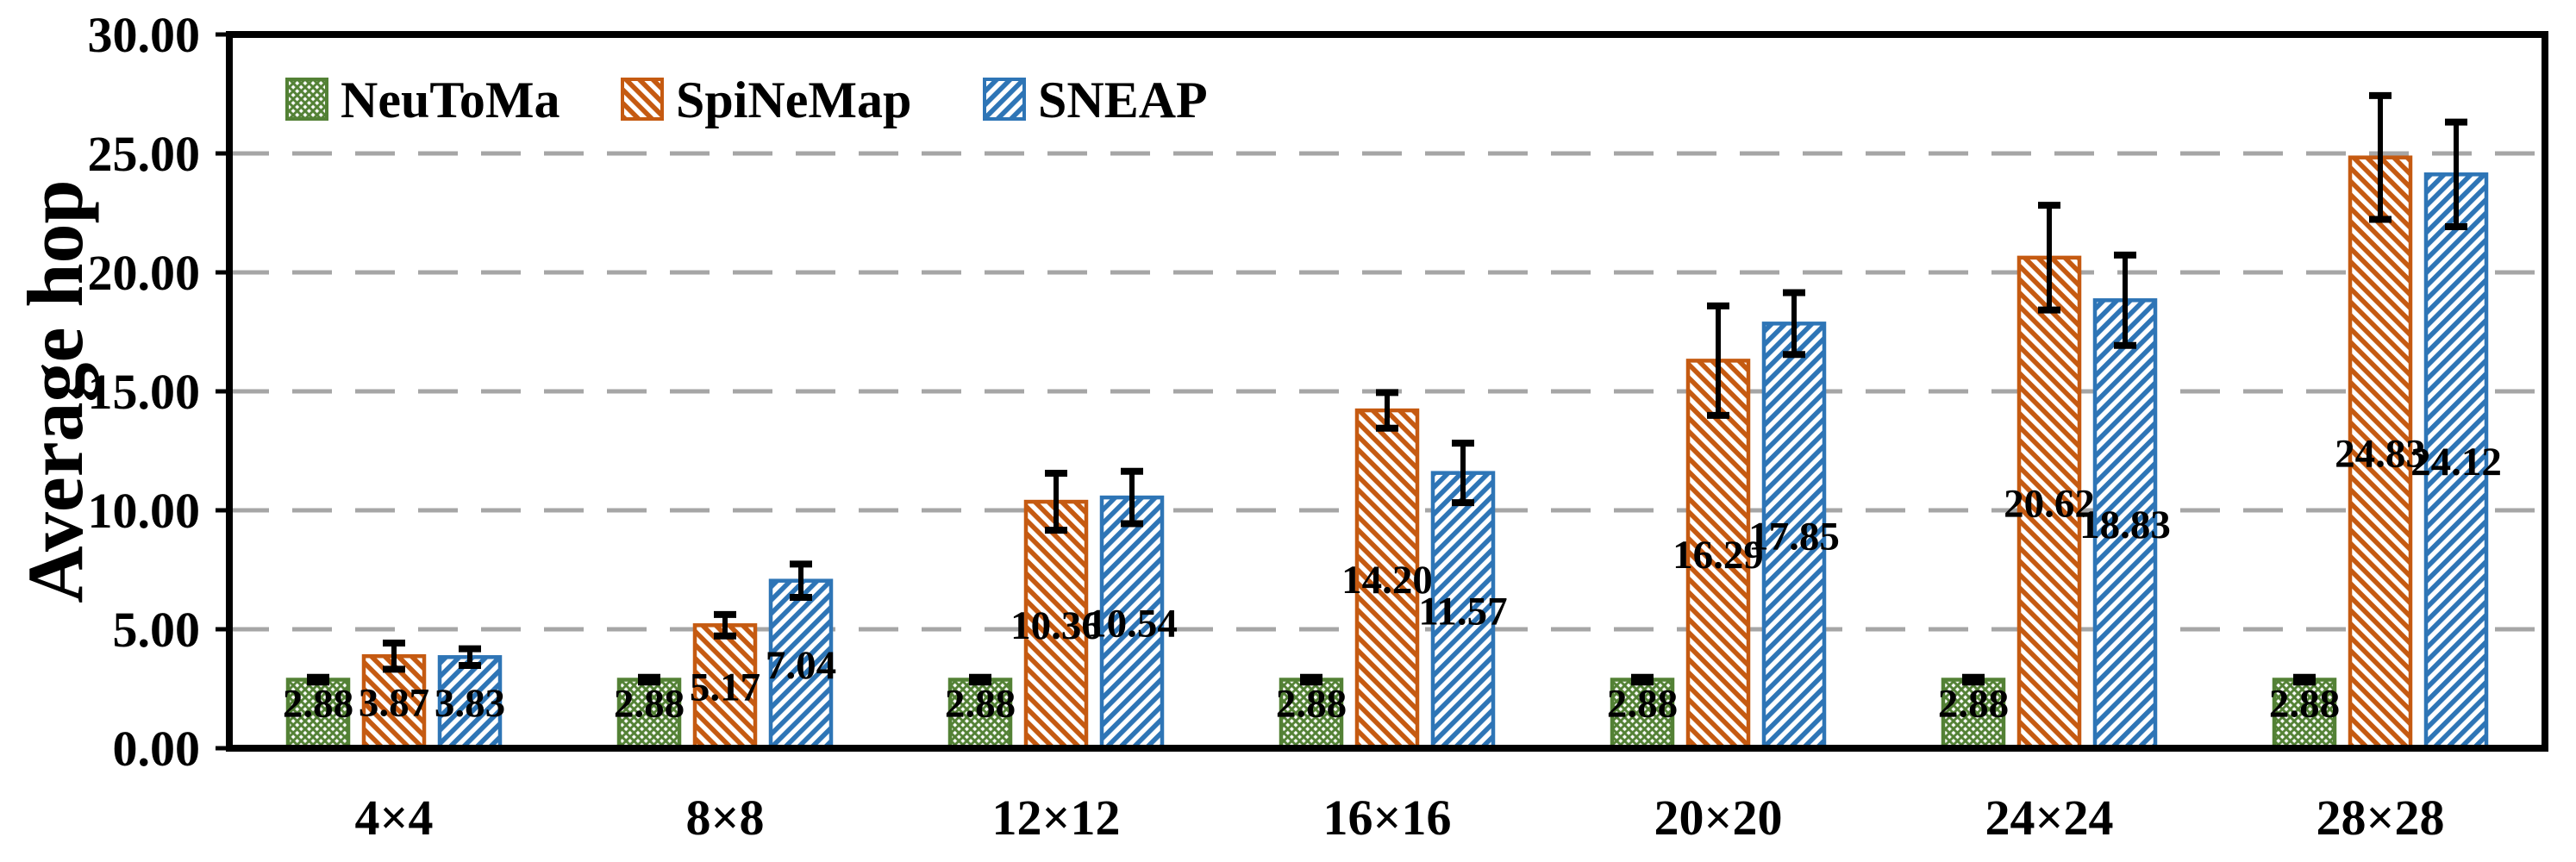 Image resolution: width=2576 pixels, height=862 pixels. Describe the element at coordinates (1004, 99) in the screenshot. I see `legend-swatch-SNEAP` at that location.